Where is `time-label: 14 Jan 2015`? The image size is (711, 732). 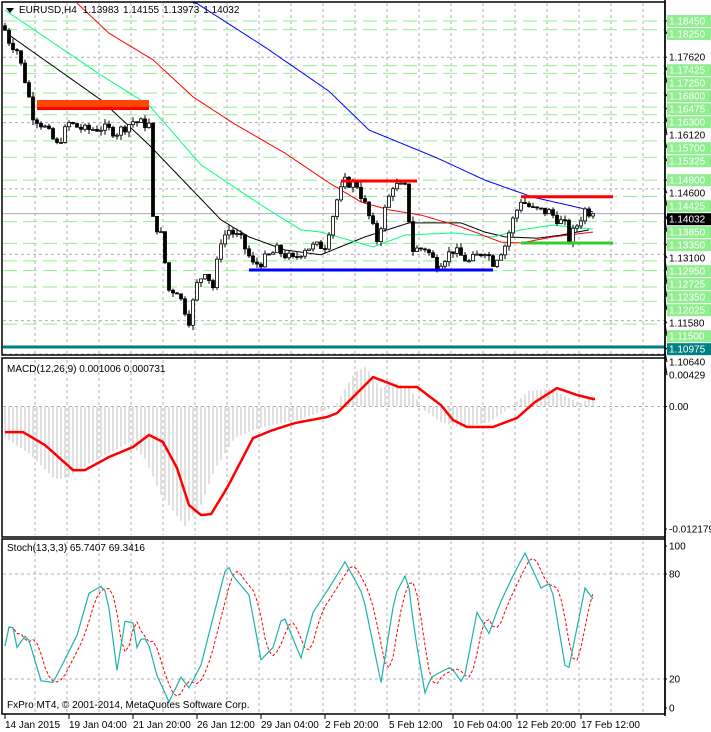
time-label: 14 Jan 2015 is located at coordinates (32, 725).